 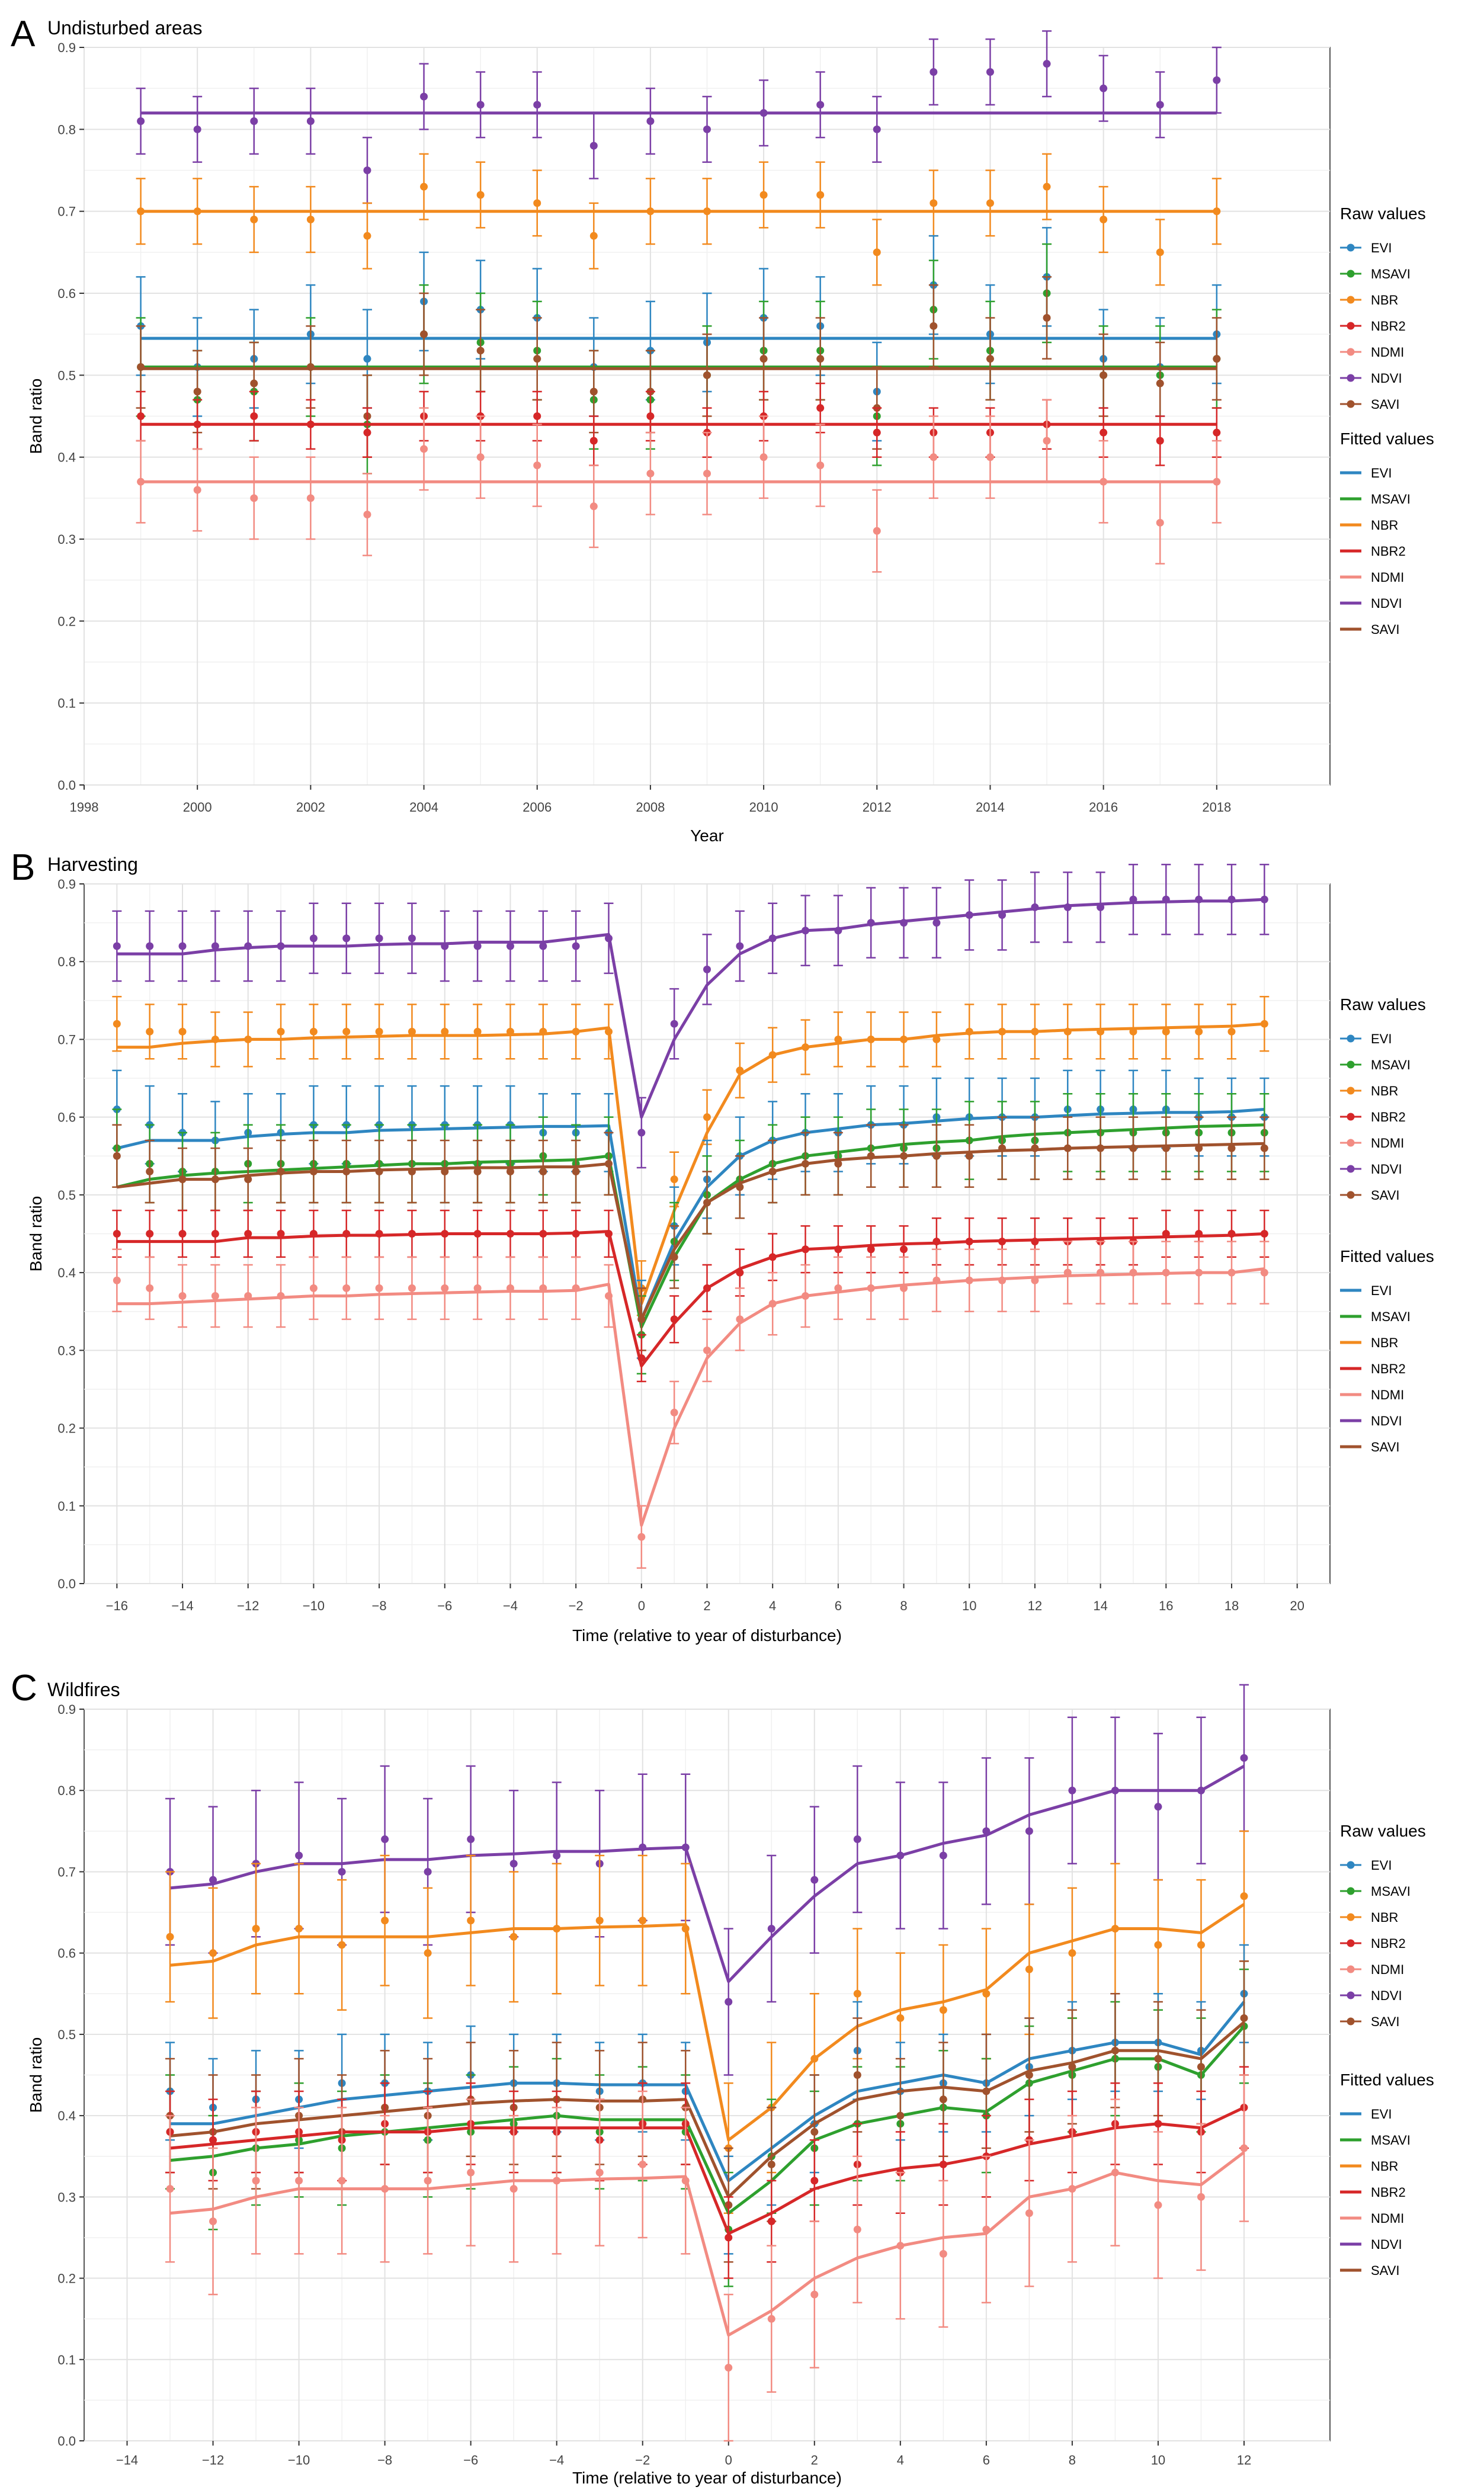 I want to click on panel-letter: B, so click(x=23, y=867).